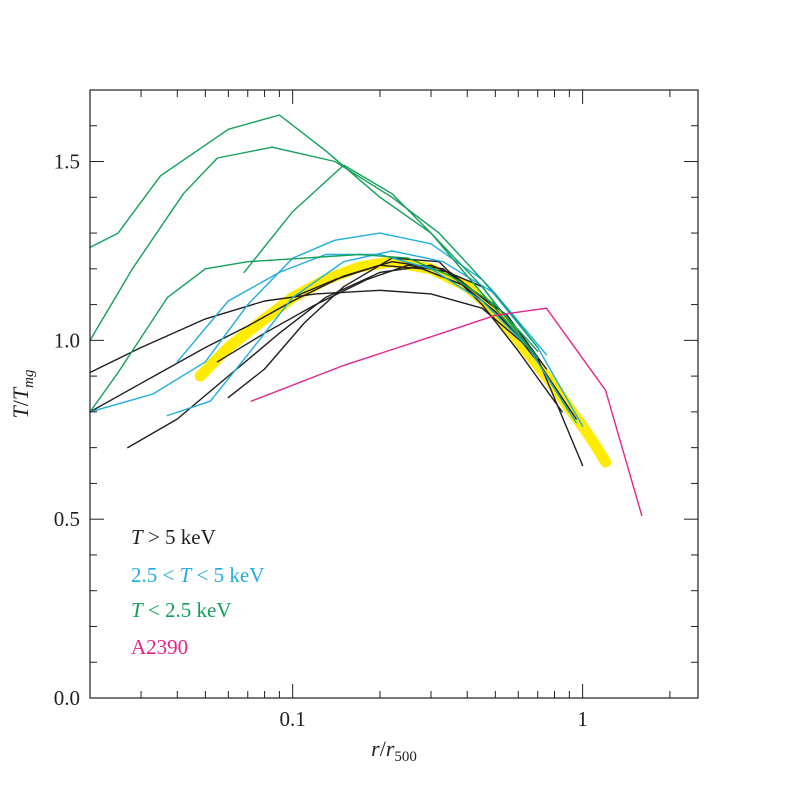 Image resolution: width=789 pixels, height=789 pixels. What do you see at coordinates (67, 698) in the screenshot?
I see `y-tick-label-0.0: 0.0` at bounding box center [67, 698].